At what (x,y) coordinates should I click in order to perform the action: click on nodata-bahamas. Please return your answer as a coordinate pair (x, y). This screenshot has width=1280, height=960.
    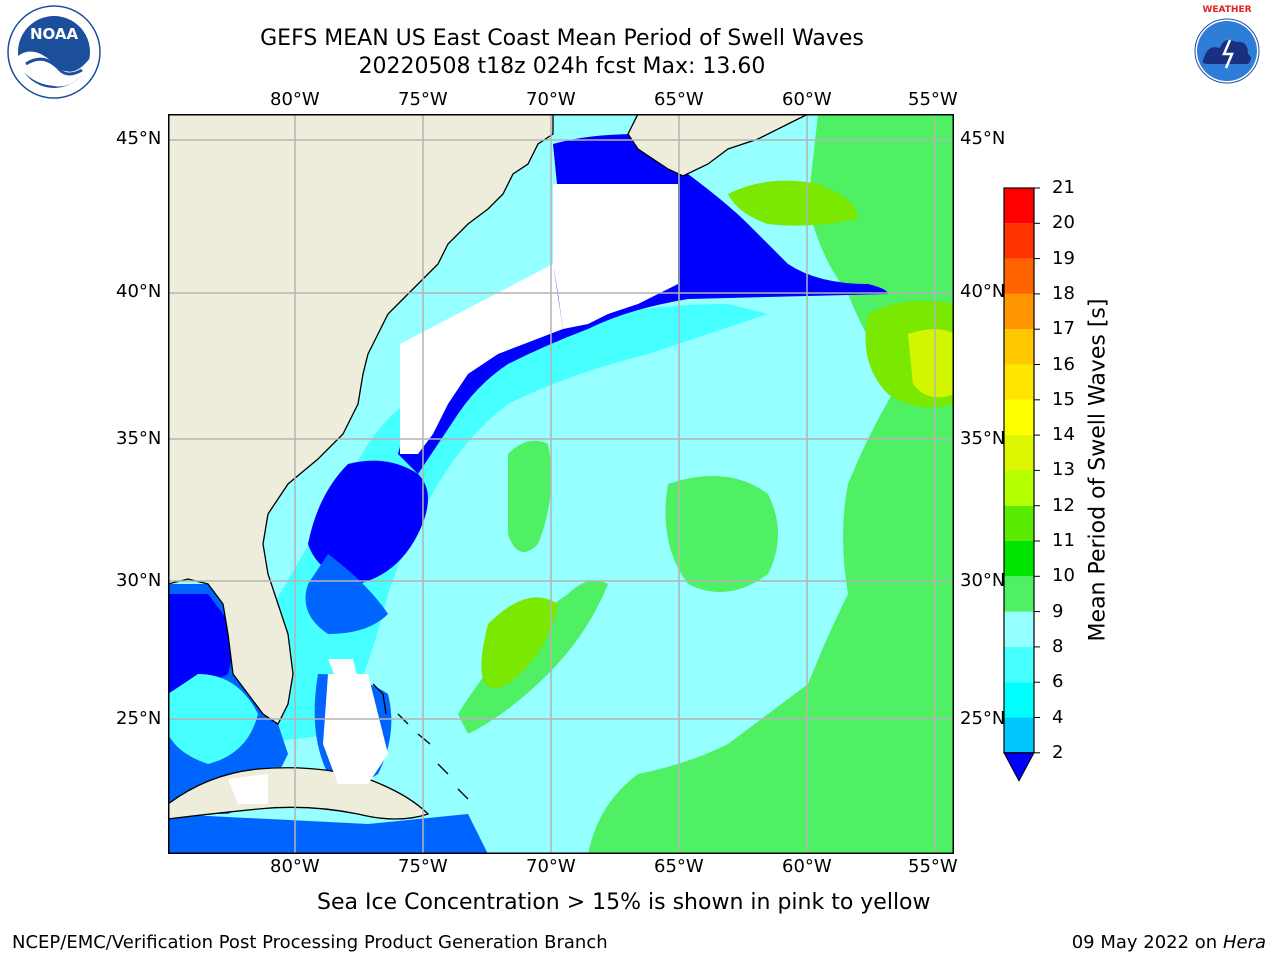
    Looking at the image, I should click on (355, 729).